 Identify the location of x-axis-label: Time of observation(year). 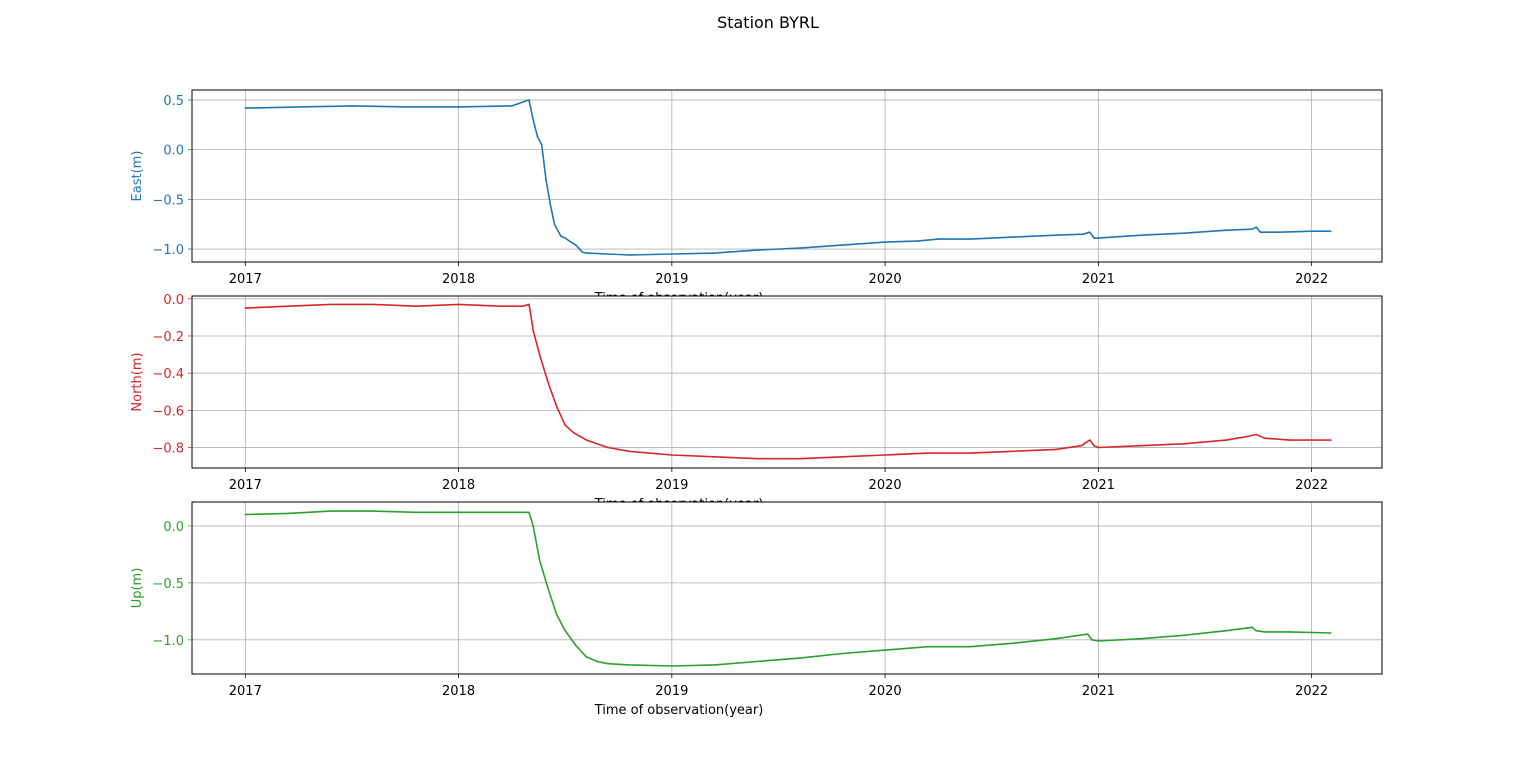
(679, 710).